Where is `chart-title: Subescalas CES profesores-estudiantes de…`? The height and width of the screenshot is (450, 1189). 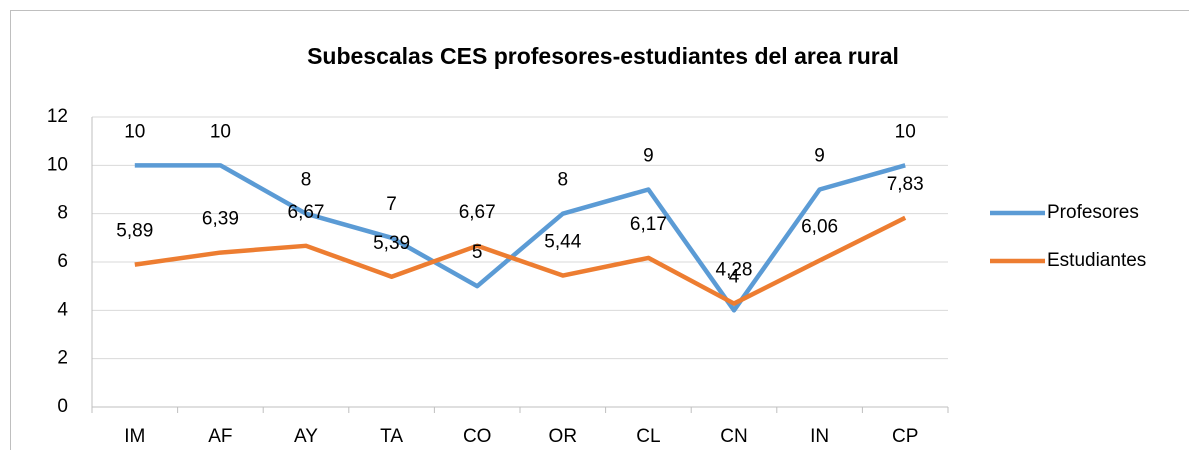 chart-title: Subescalas CES profesores-estudiantes de… is located at coordinates (603, 56).